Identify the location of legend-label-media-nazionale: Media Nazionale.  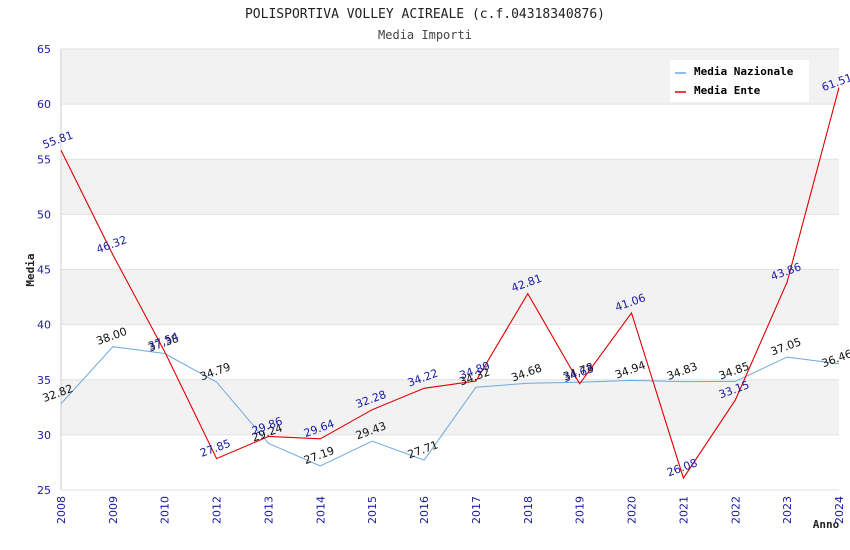
(744, 71).